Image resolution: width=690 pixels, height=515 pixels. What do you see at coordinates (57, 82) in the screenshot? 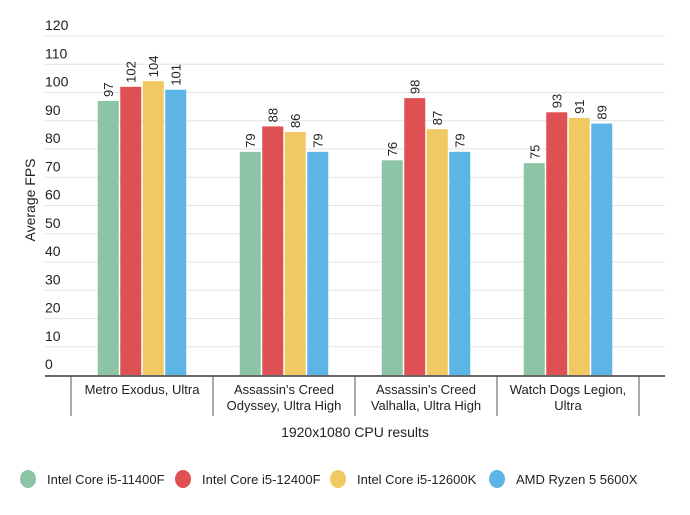
I see `y-tick-label: 100` at bounding box center [57, 82].